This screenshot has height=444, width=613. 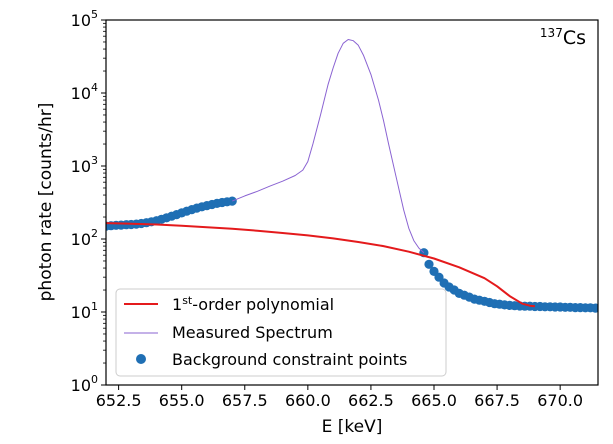 What do you see at coordinates (46, 202) in the screenshot?
I see `y-axis-label: photon rate [counts/hr]` at bounding box center [46, 202].